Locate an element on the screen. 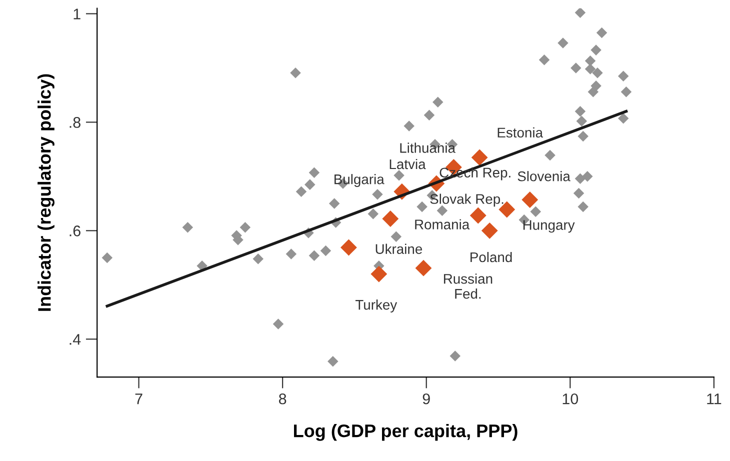 This screenshot has width=730, height=461. x-tick-label: 10 is located at coordinates (570, 398).